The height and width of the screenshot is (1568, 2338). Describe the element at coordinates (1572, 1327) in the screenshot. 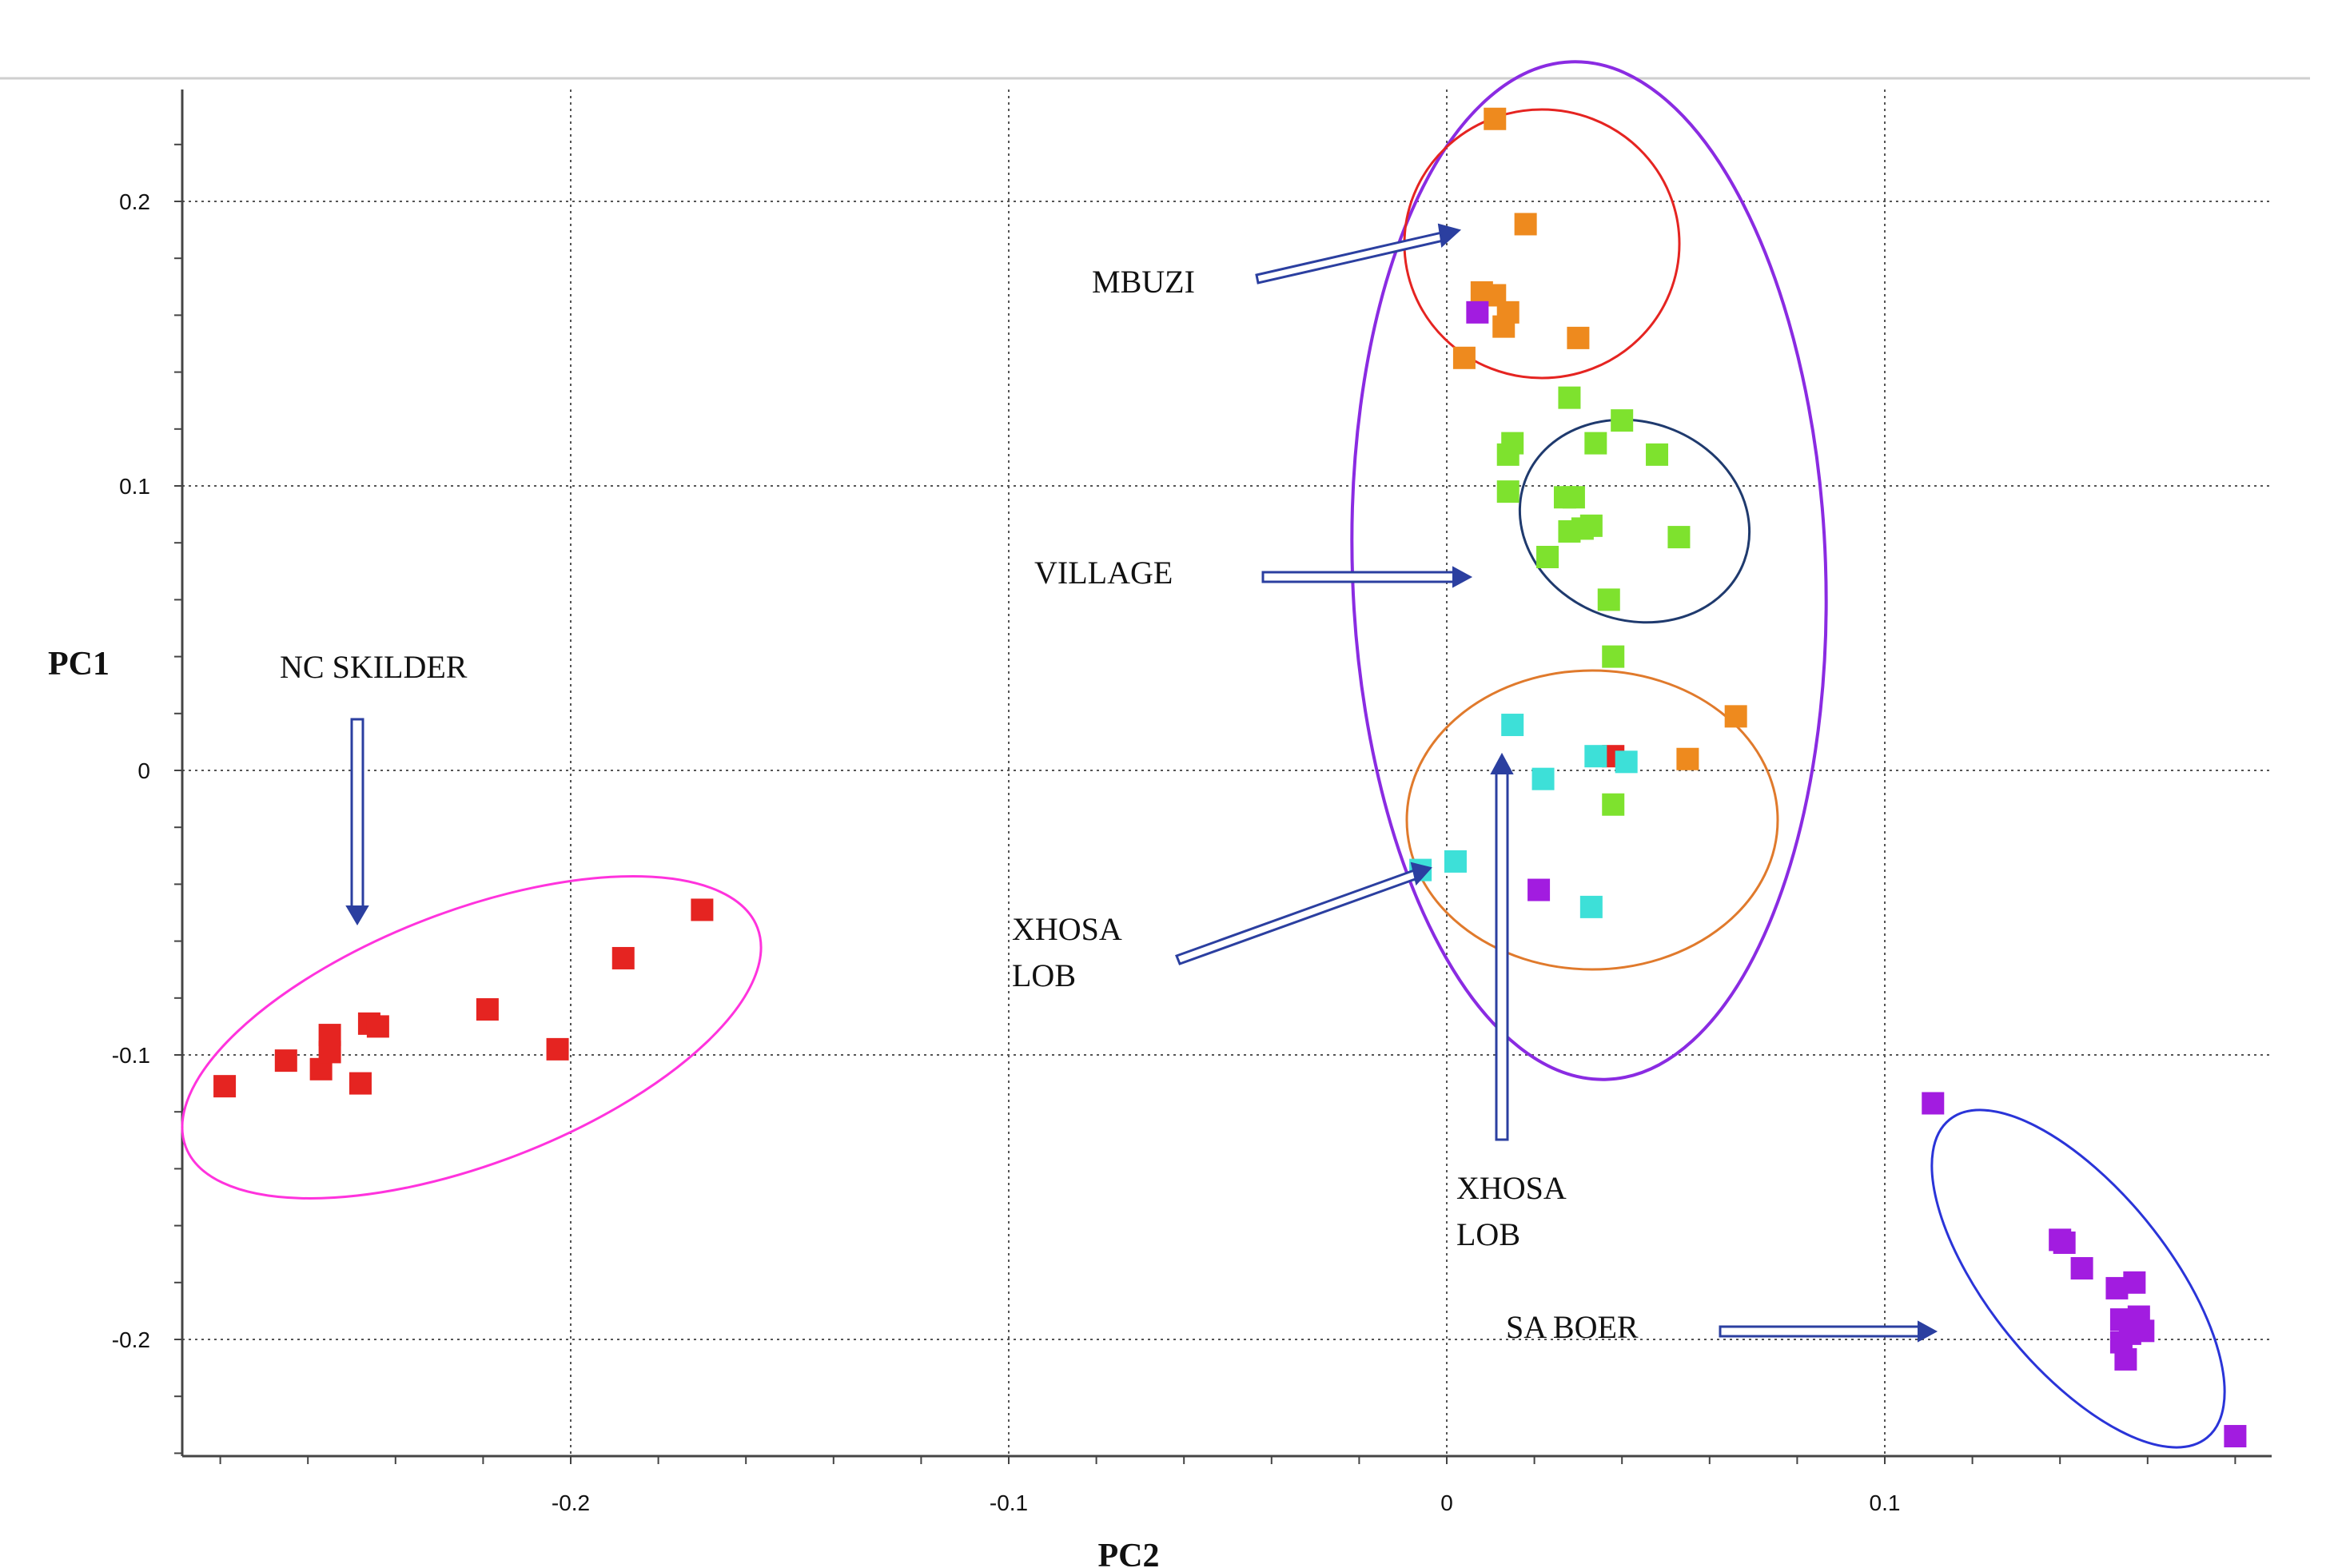

I see `annotation-sa-boer: SA BOER` at that location.